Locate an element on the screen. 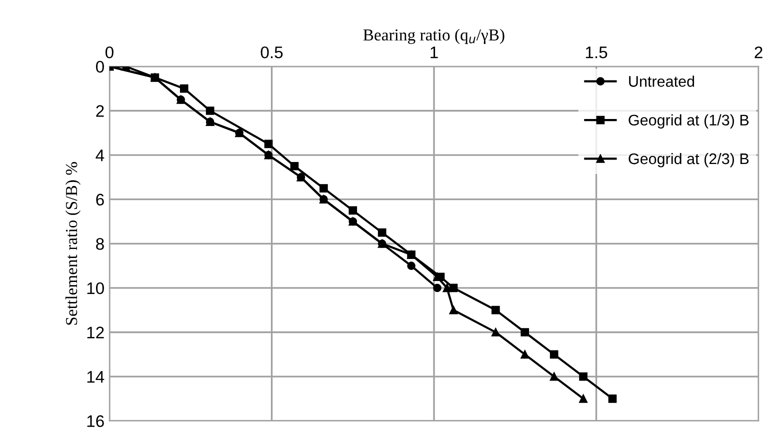  x-tick-label: 2 is located at coordinates (758, 52).